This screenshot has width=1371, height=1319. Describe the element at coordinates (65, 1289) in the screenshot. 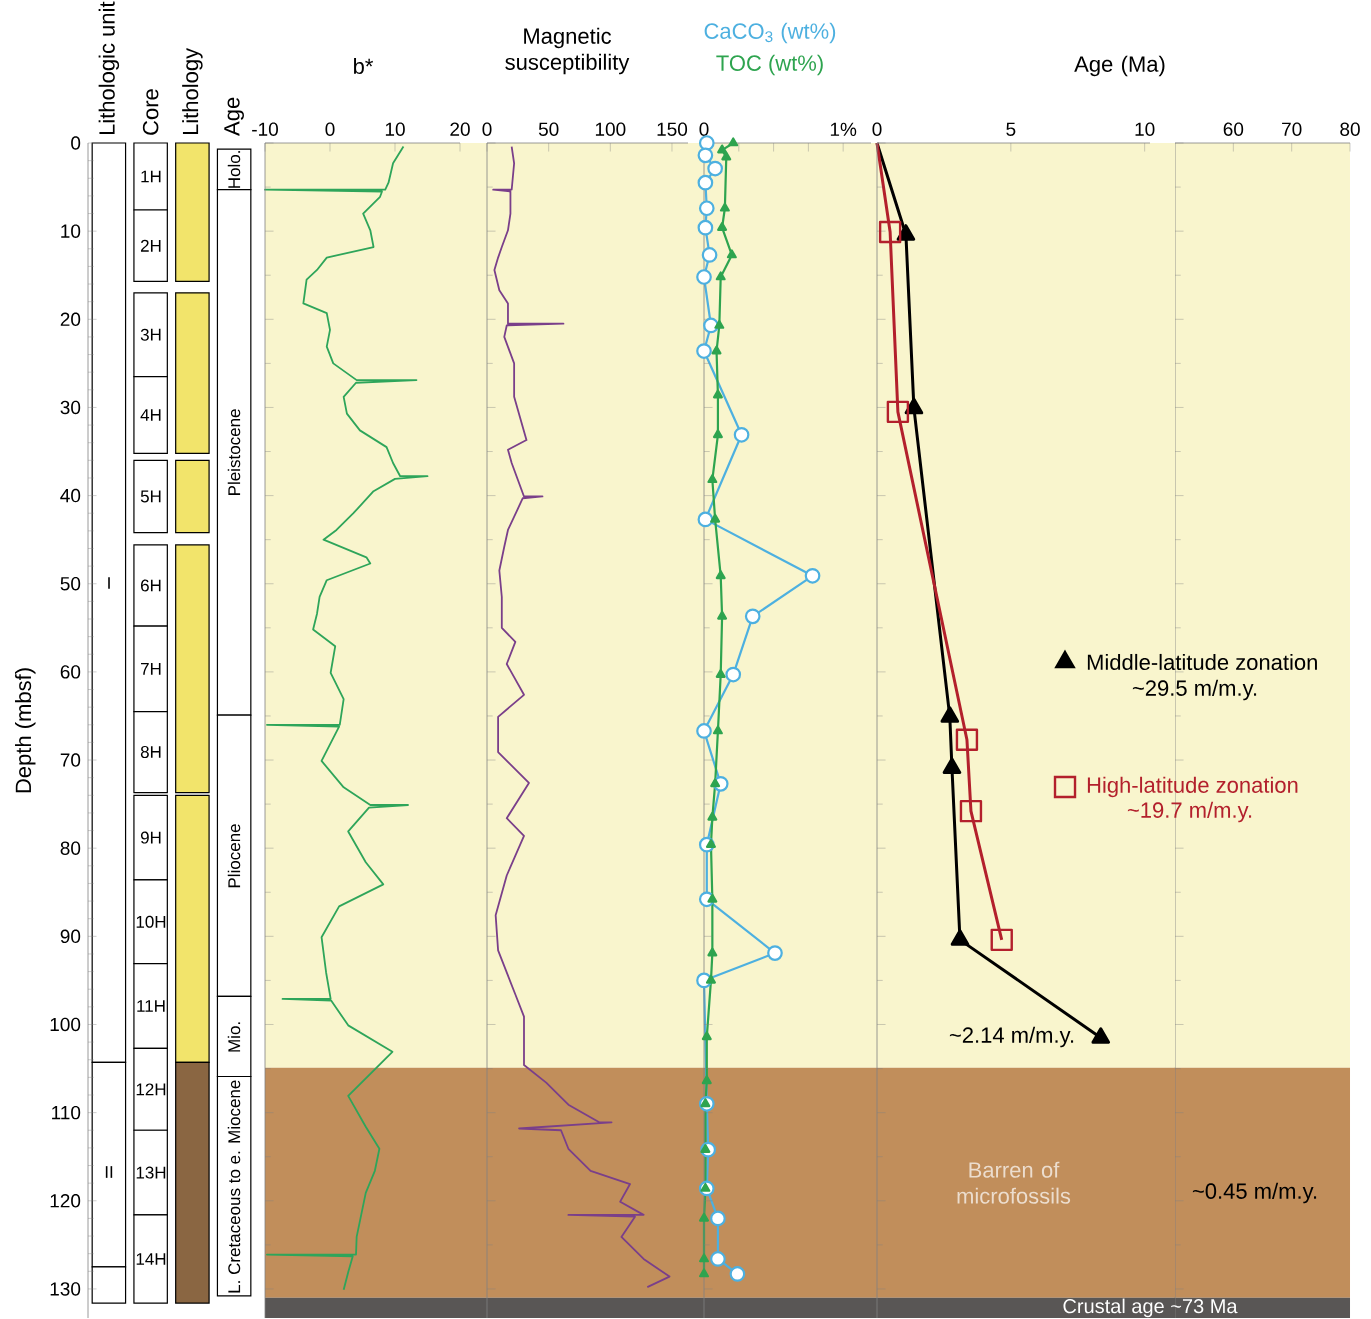

I see `y-tick-label: 130` at that location.